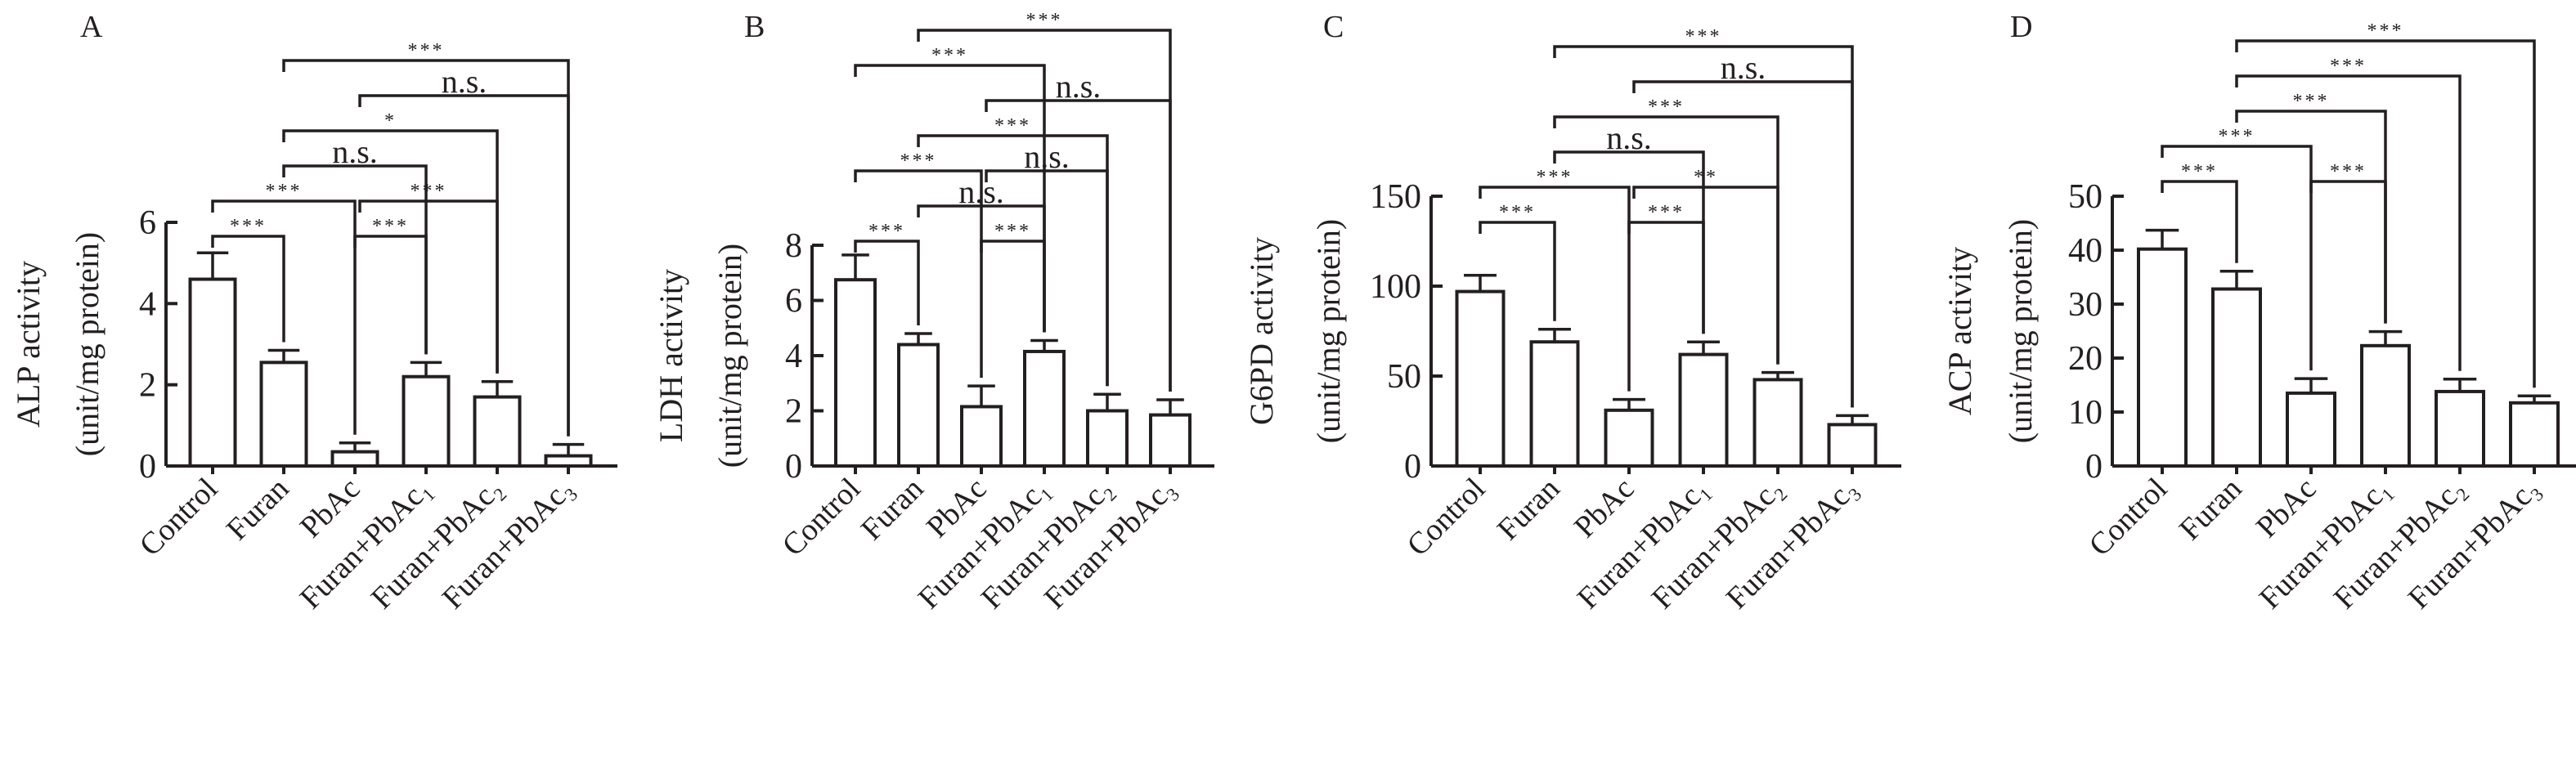 Image resolution: width=2576 pixels, height=784 pixels. Describe the element at coordinates (1706, 177) in the screenshot. I see `significance-label: **` at that location.